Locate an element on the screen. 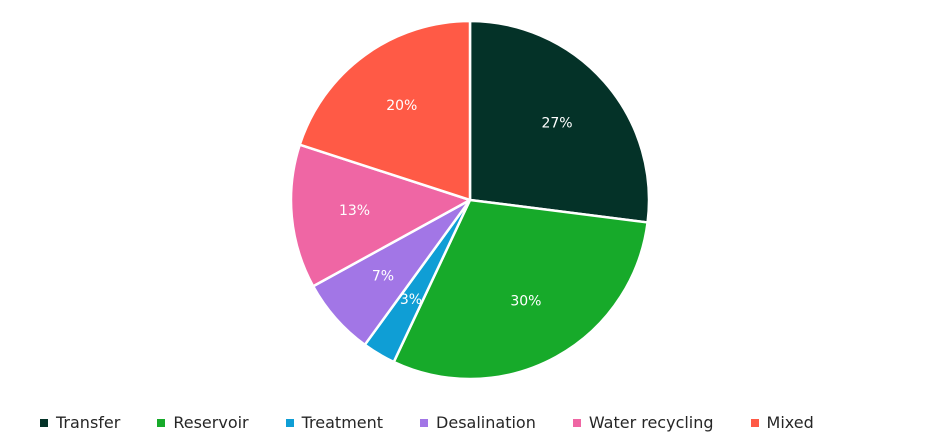 The width and height of the screenshot is (939, 442). legend-item-desalination: Desalination is located at coordinates (478, 422).